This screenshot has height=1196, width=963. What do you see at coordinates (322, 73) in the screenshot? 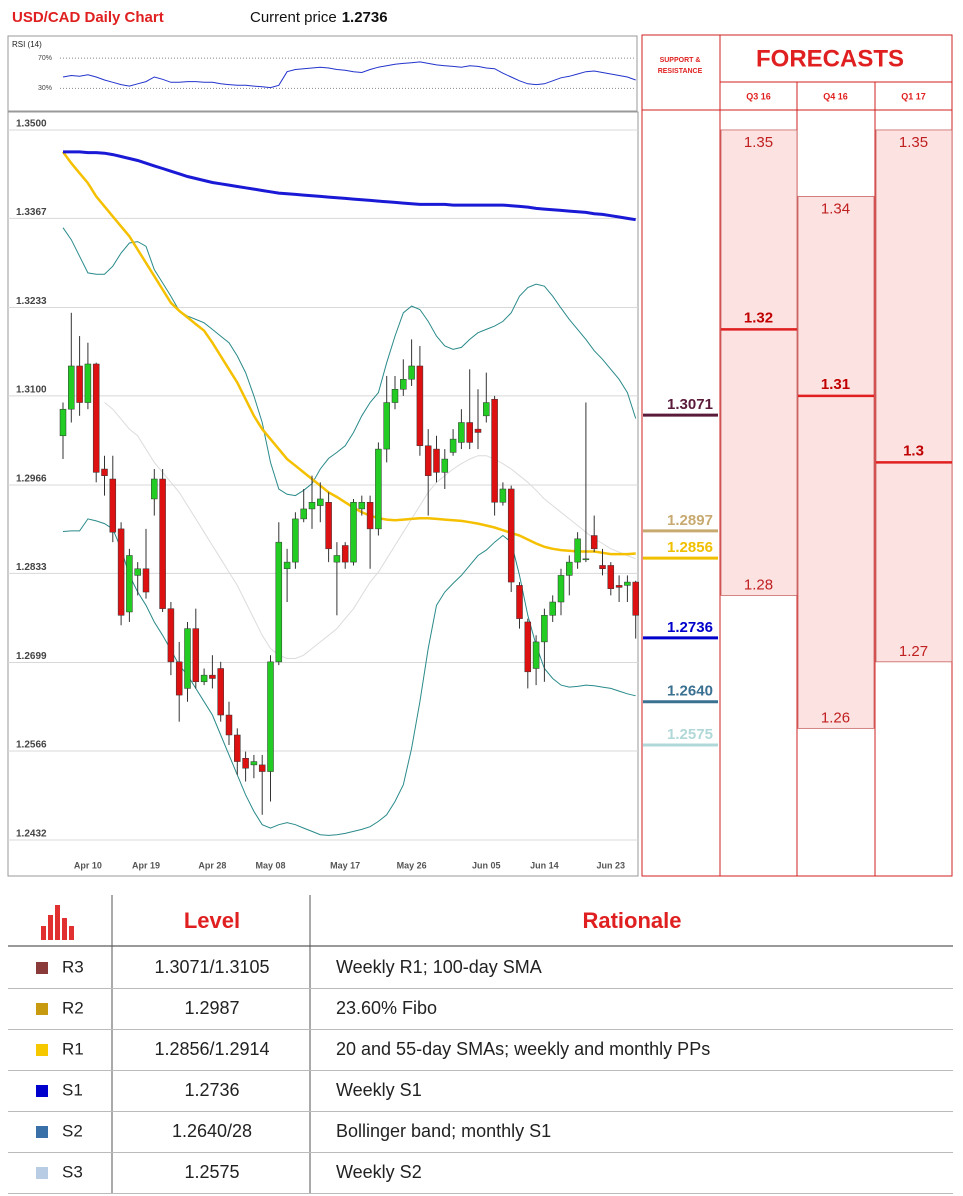
I see `rsi-frame` at bounding box center [322, 73].